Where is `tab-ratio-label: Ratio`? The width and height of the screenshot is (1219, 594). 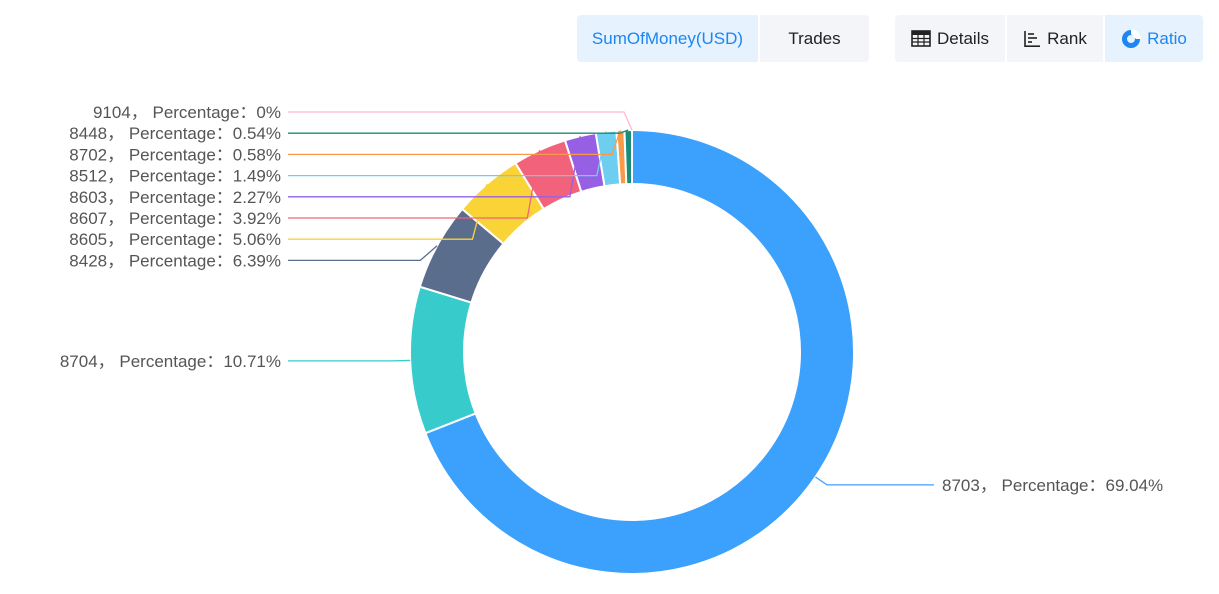 tab-ratio-label: Ratio is located at coordinates (1167, 38).